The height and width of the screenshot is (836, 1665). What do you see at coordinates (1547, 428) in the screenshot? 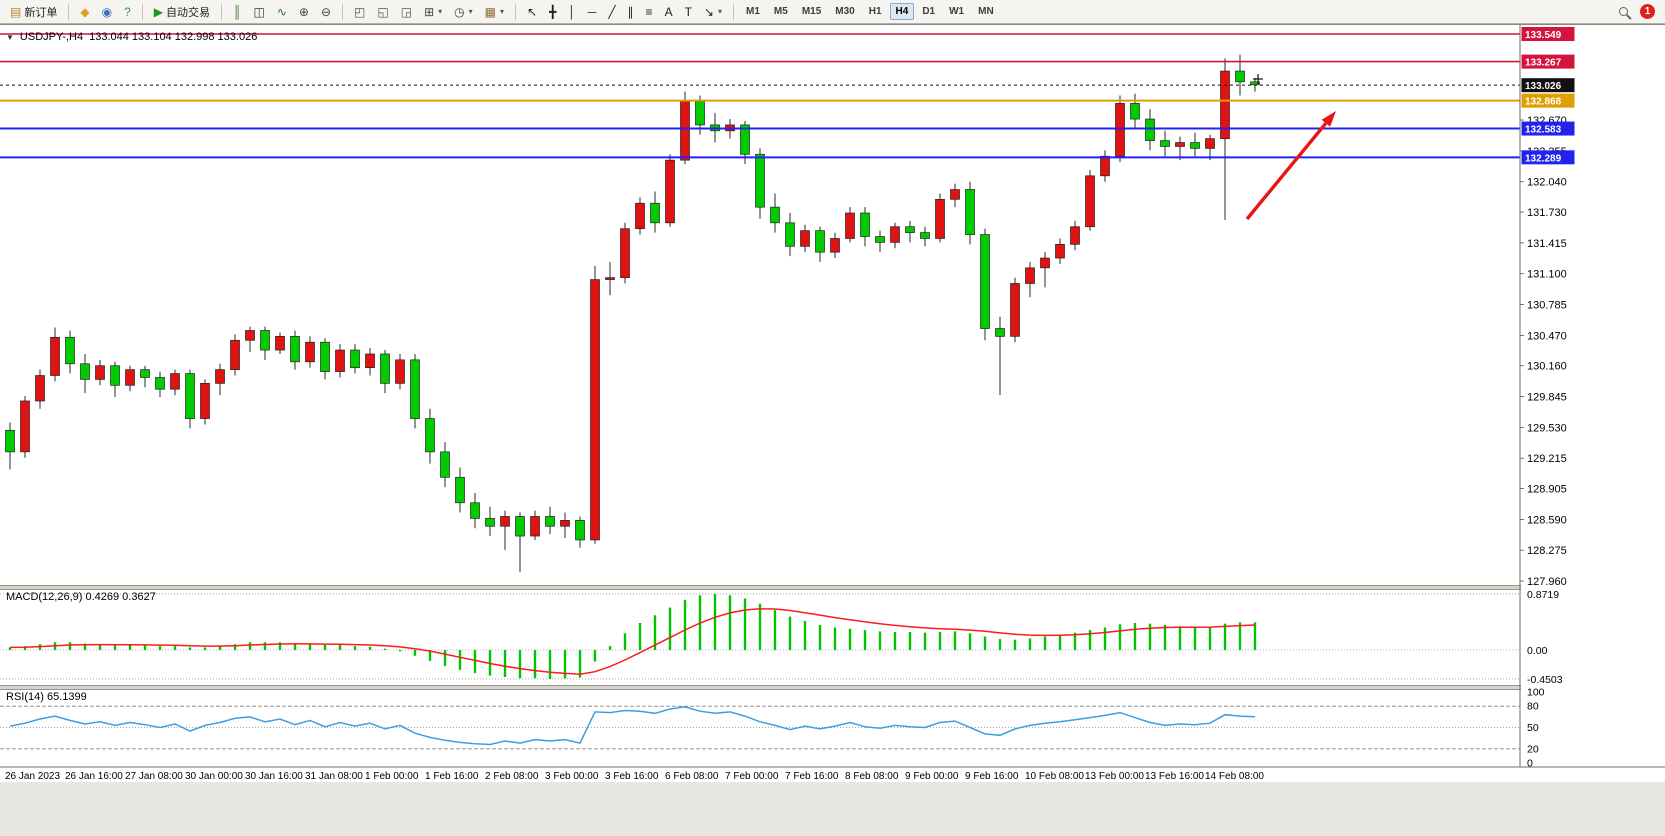
I see `price-tick-label: 129.530` at bounding box center [1547, 428].